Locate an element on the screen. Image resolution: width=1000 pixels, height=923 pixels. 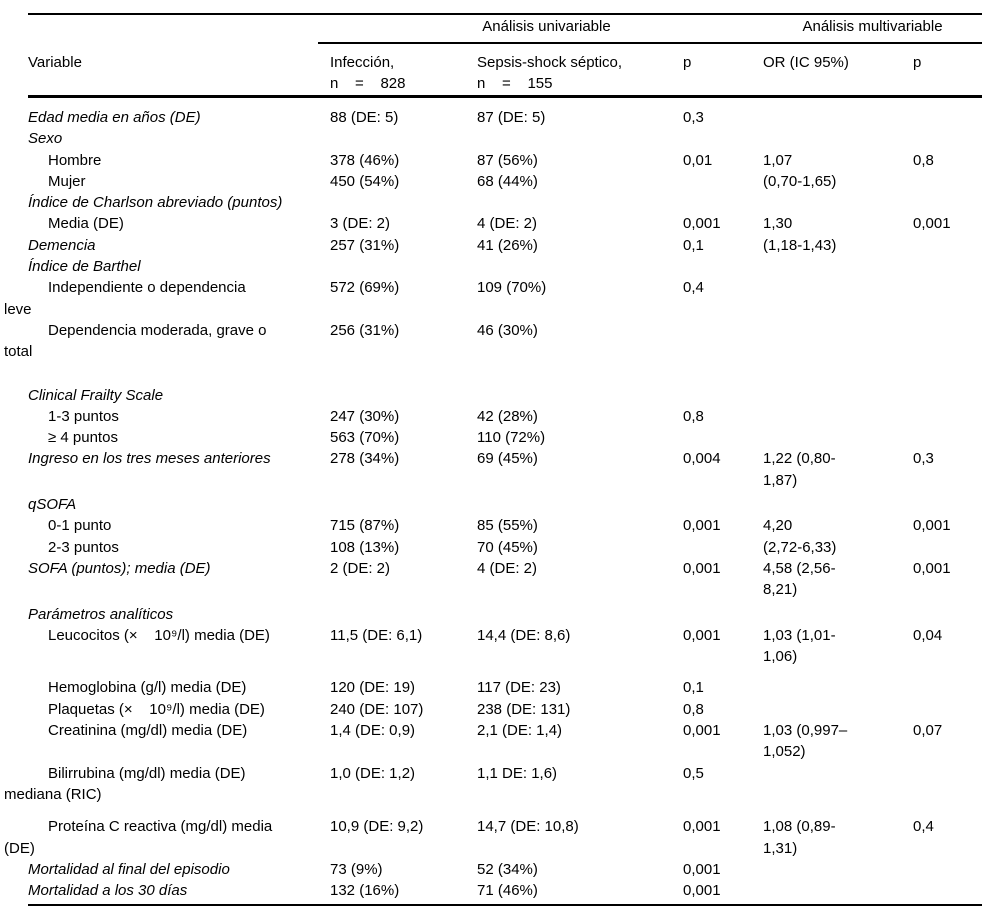
cell-sepsis-shock-n155: 46 (30%) is located at coordinates (507, 330).